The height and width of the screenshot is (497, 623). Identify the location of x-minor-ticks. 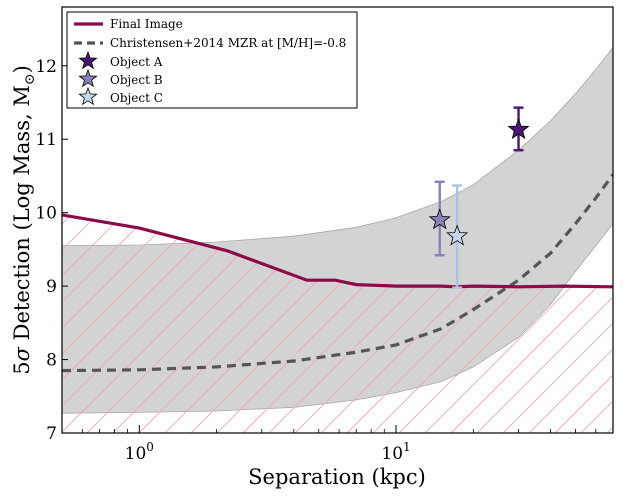
(339, 431).